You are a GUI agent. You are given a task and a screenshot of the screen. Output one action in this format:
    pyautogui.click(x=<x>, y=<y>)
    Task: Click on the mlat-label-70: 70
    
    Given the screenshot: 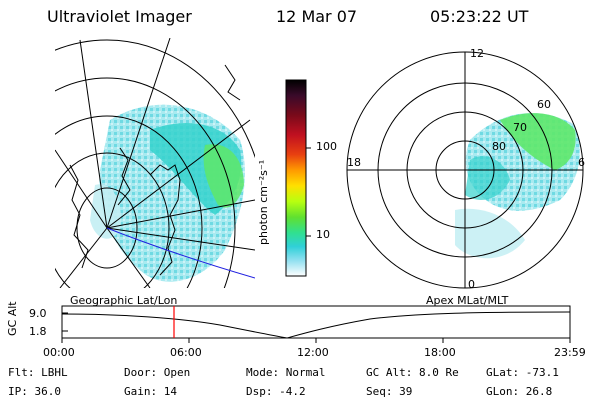 What is the action you would take?
    pyautogui.click(x=520, y=127)
    